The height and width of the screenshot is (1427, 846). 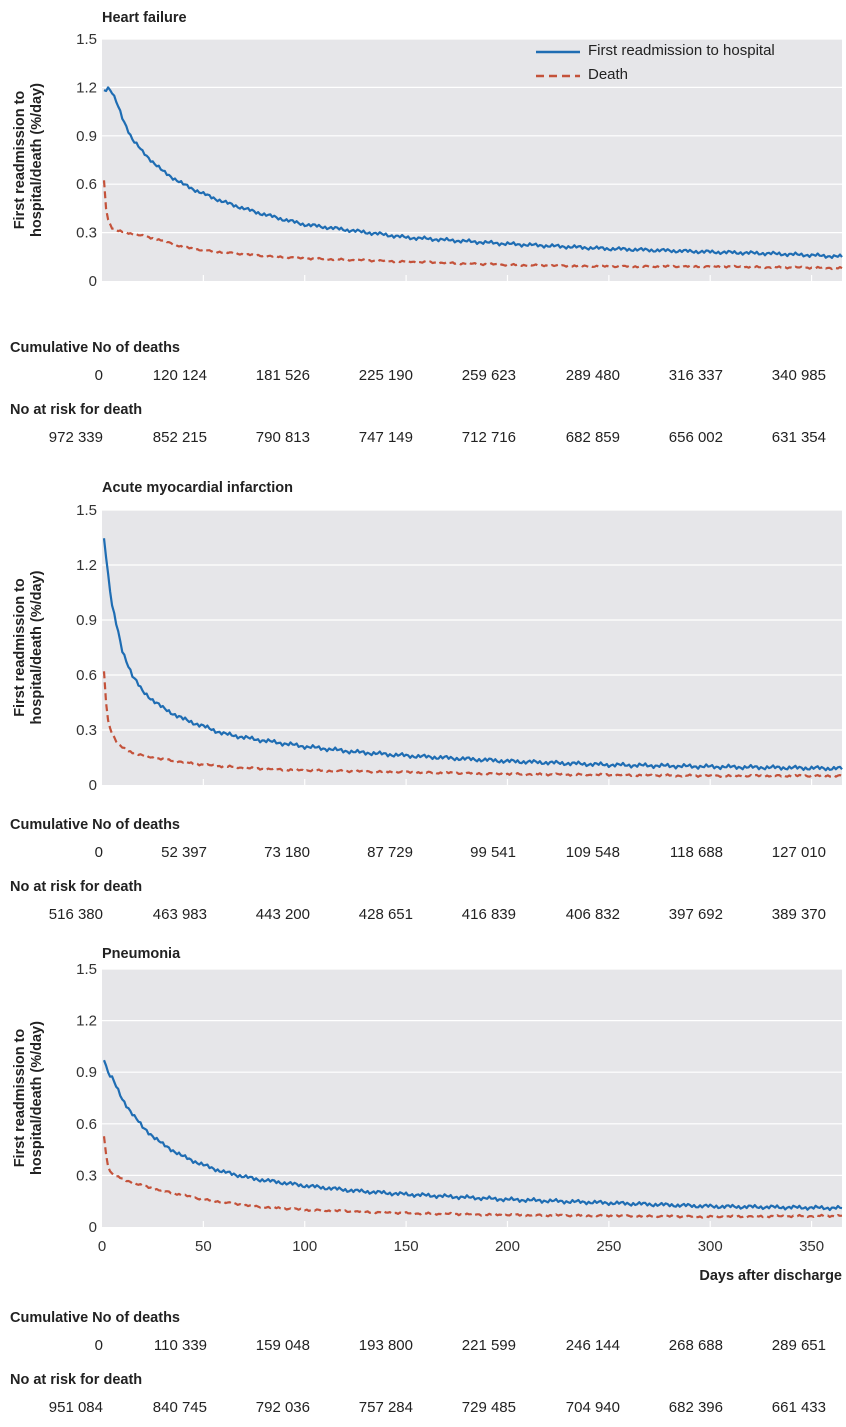 I want to click on cumulative-deaths-value: 99 541, so click(x=493, y=852).